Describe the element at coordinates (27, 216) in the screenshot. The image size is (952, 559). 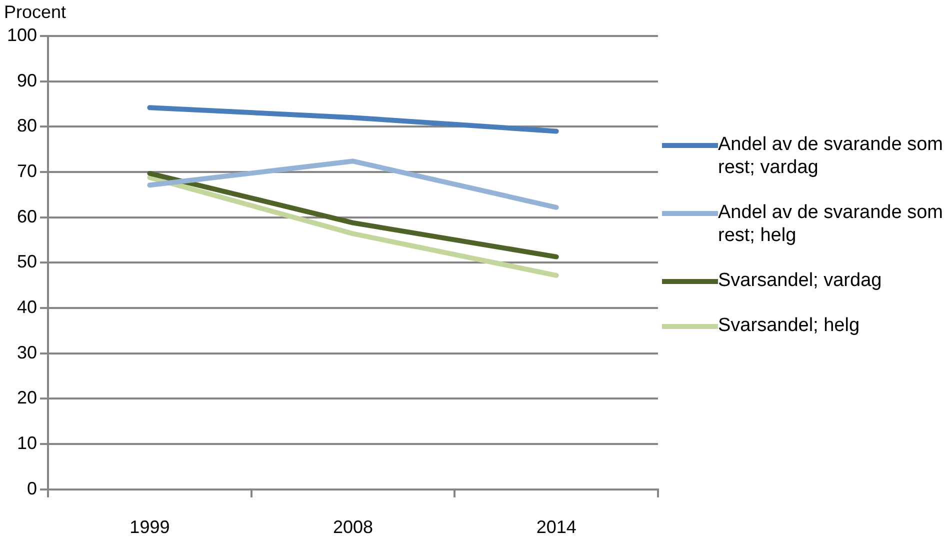
I see `y-tick-label: 60` at that location.